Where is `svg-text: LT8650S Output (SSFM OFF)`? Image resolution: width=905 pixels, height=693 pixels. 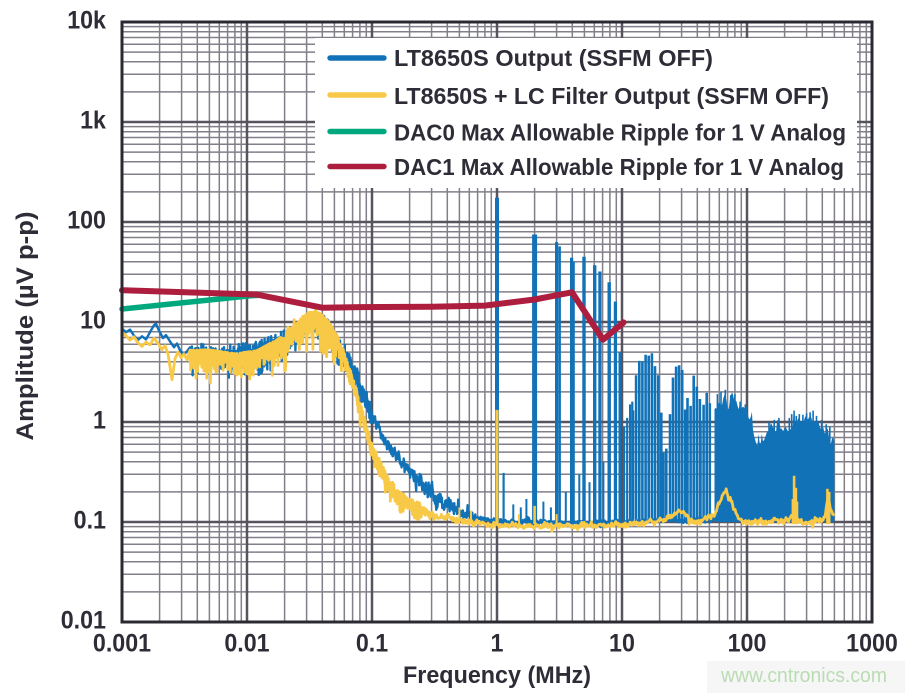 svg-text: LT8650S Output (SSFM OFF) is located at coordinates (553, 58).